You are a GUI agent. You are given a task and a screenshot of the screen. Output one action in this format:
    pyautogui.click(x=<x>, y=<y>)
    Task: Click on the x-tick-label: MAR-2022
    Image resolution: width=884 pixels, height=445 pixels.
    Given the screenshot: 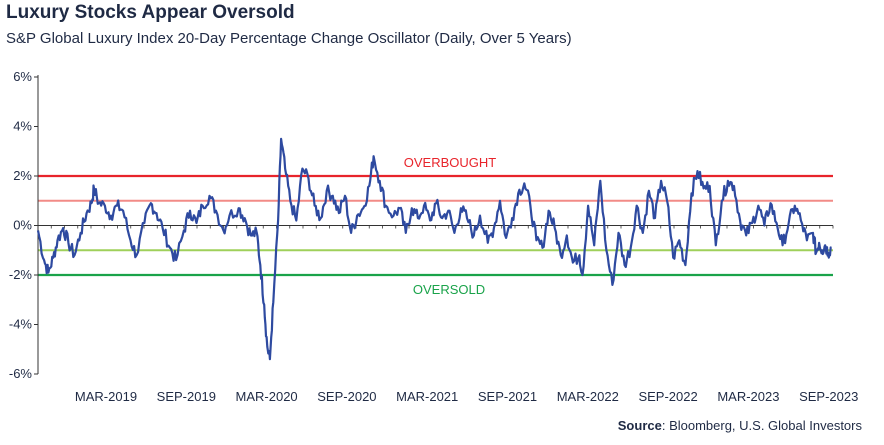 What is the action you would take?
    pyautogui.click(x=588, y=396)
    